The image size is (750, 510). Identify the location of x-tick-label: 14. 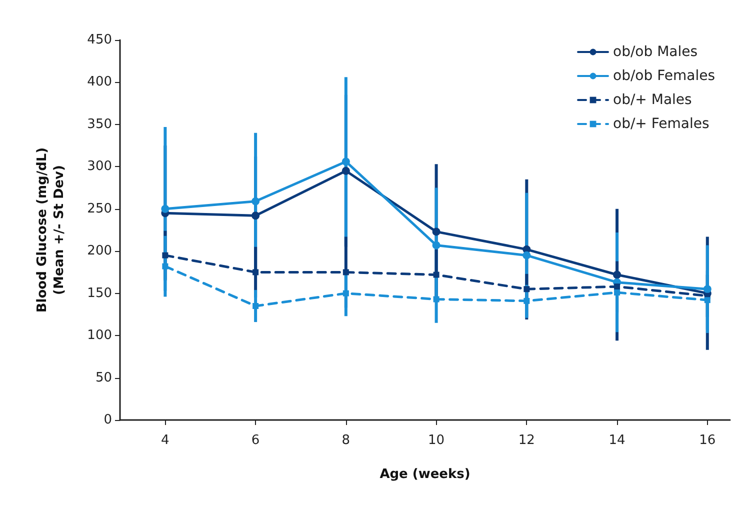
(617, 440).